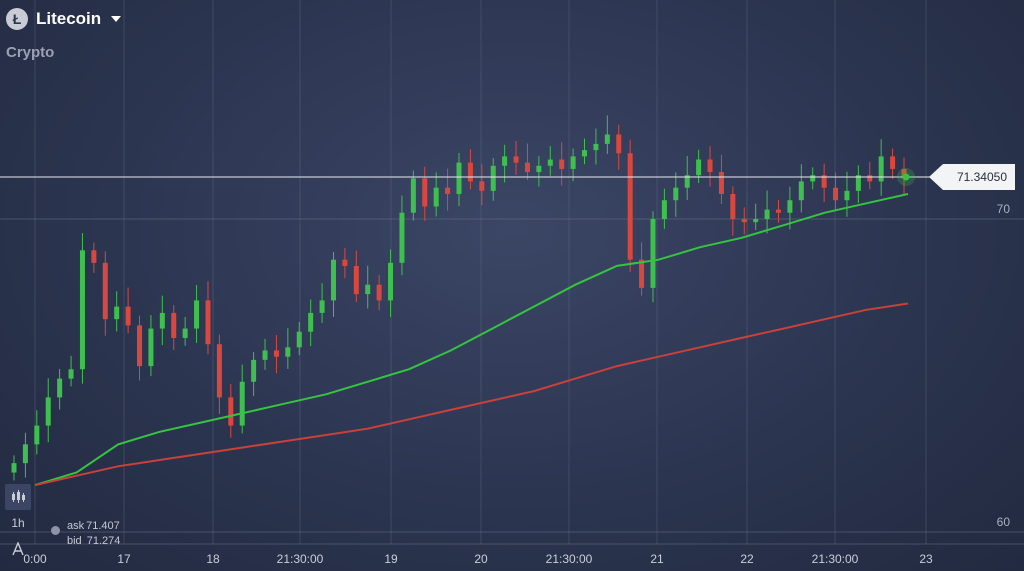 This screenshot has width=1024, height=571. Describe the element at coordinates (103, 541) in the screenshot. I see `bid-value: 71.274` at that location.